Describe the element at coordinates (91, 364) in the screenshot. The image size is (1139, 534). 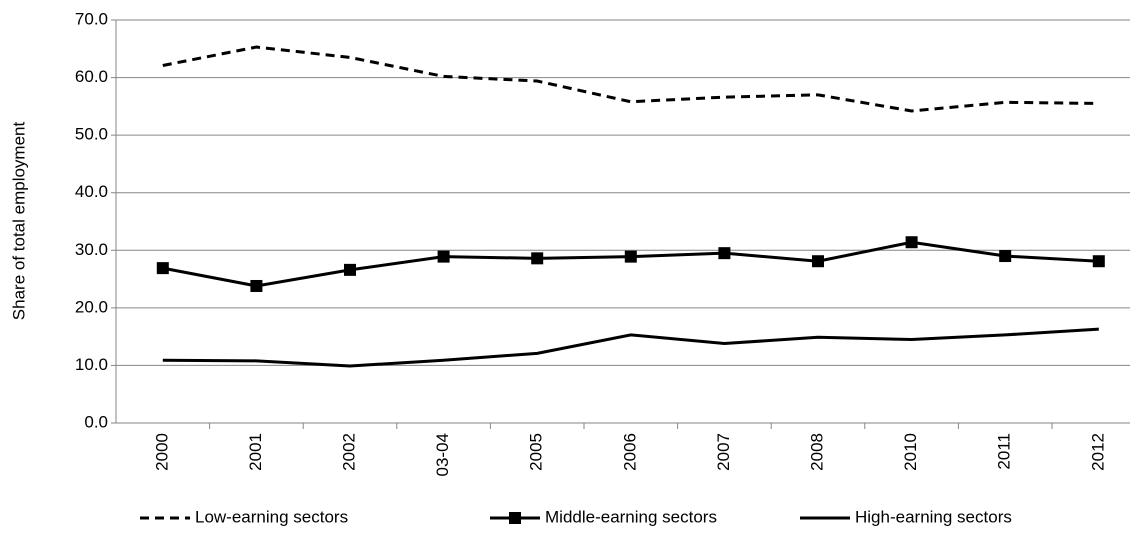
I see `y-tick-label: 10.0` at that location.